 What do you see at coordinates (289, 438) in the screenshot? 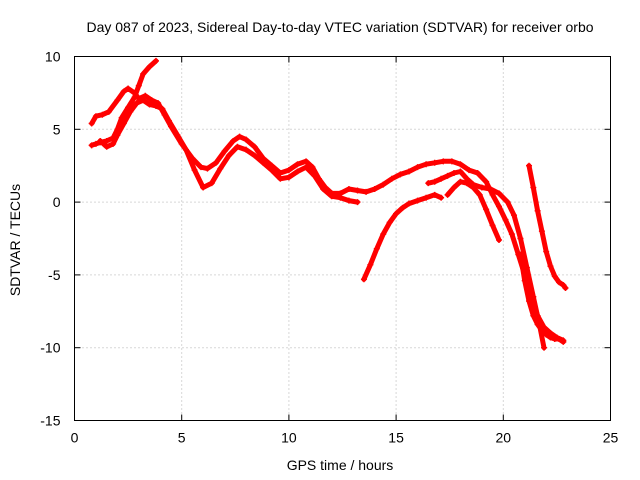
I see `x-tick-label: 10` at bounding box center [289, 438].